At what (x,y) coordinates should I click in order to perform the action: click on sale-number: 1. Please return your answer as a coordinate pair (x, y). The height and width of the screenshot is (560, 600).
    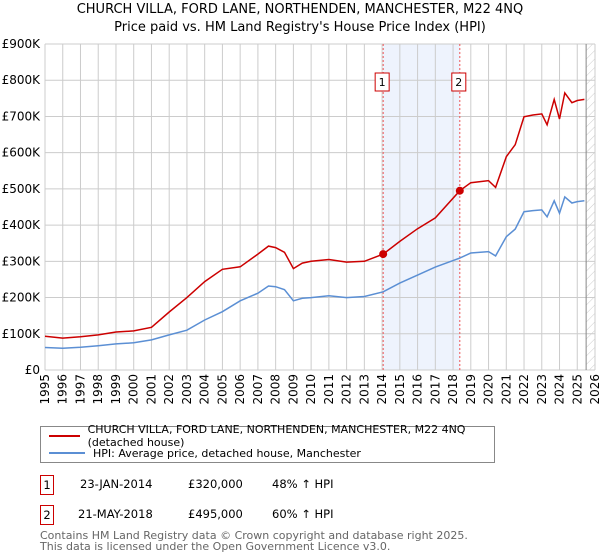
    Looking at the image, I should click on (47, 485).